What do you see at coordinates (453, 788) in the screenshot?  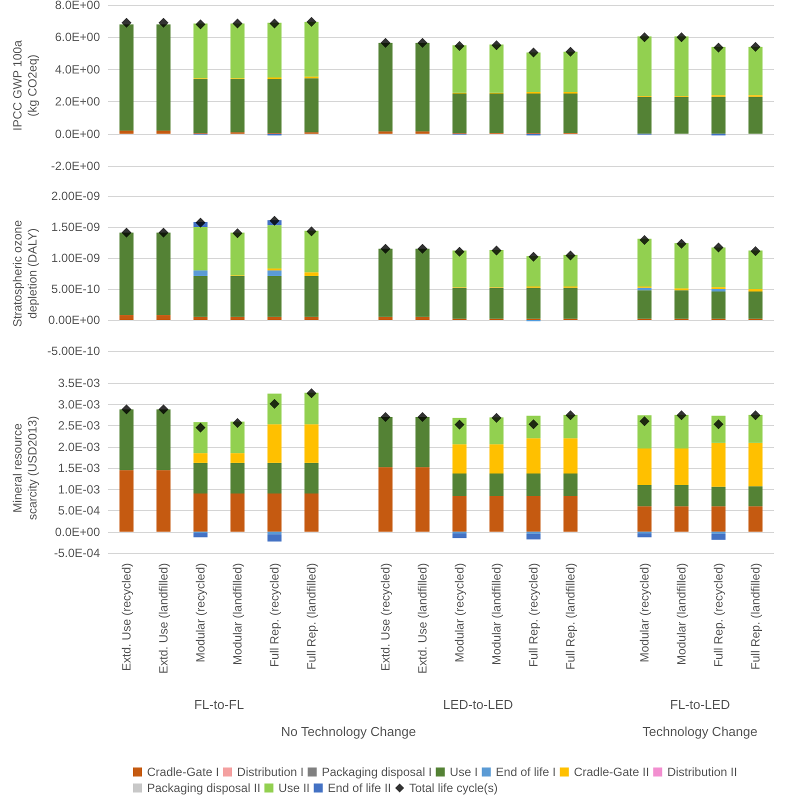 I see `legend-label: Total life cycle(s)` at bounding box center [453, 788].